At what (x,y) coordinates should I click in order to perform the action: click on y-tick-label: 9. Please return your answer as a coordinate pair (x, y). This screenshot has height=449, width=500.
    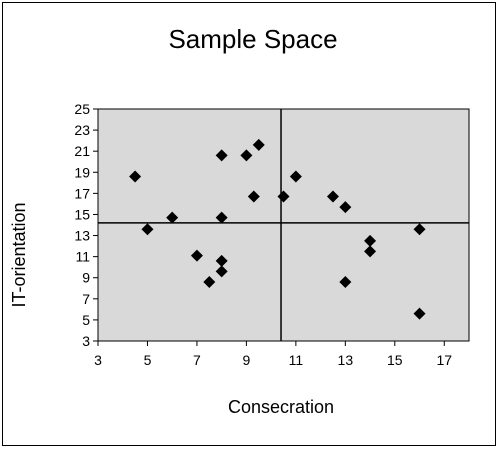
    Looking at the image, I should click on (86, 278).